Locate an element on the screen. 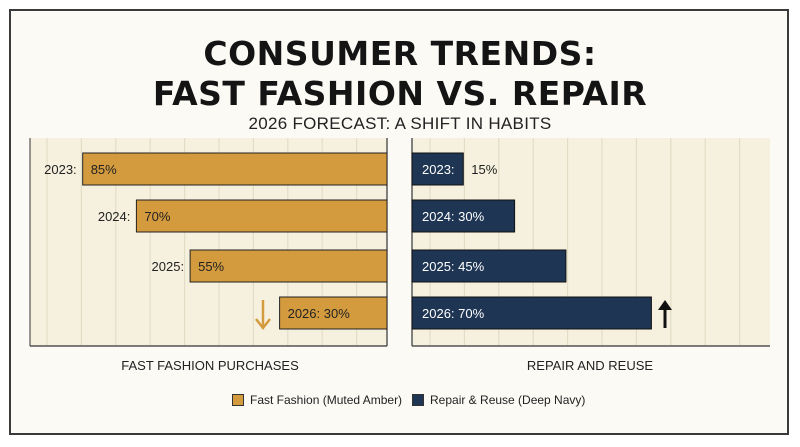  fast-fashion-year-label: 2026: 30% is located at coordinates (319, 313).